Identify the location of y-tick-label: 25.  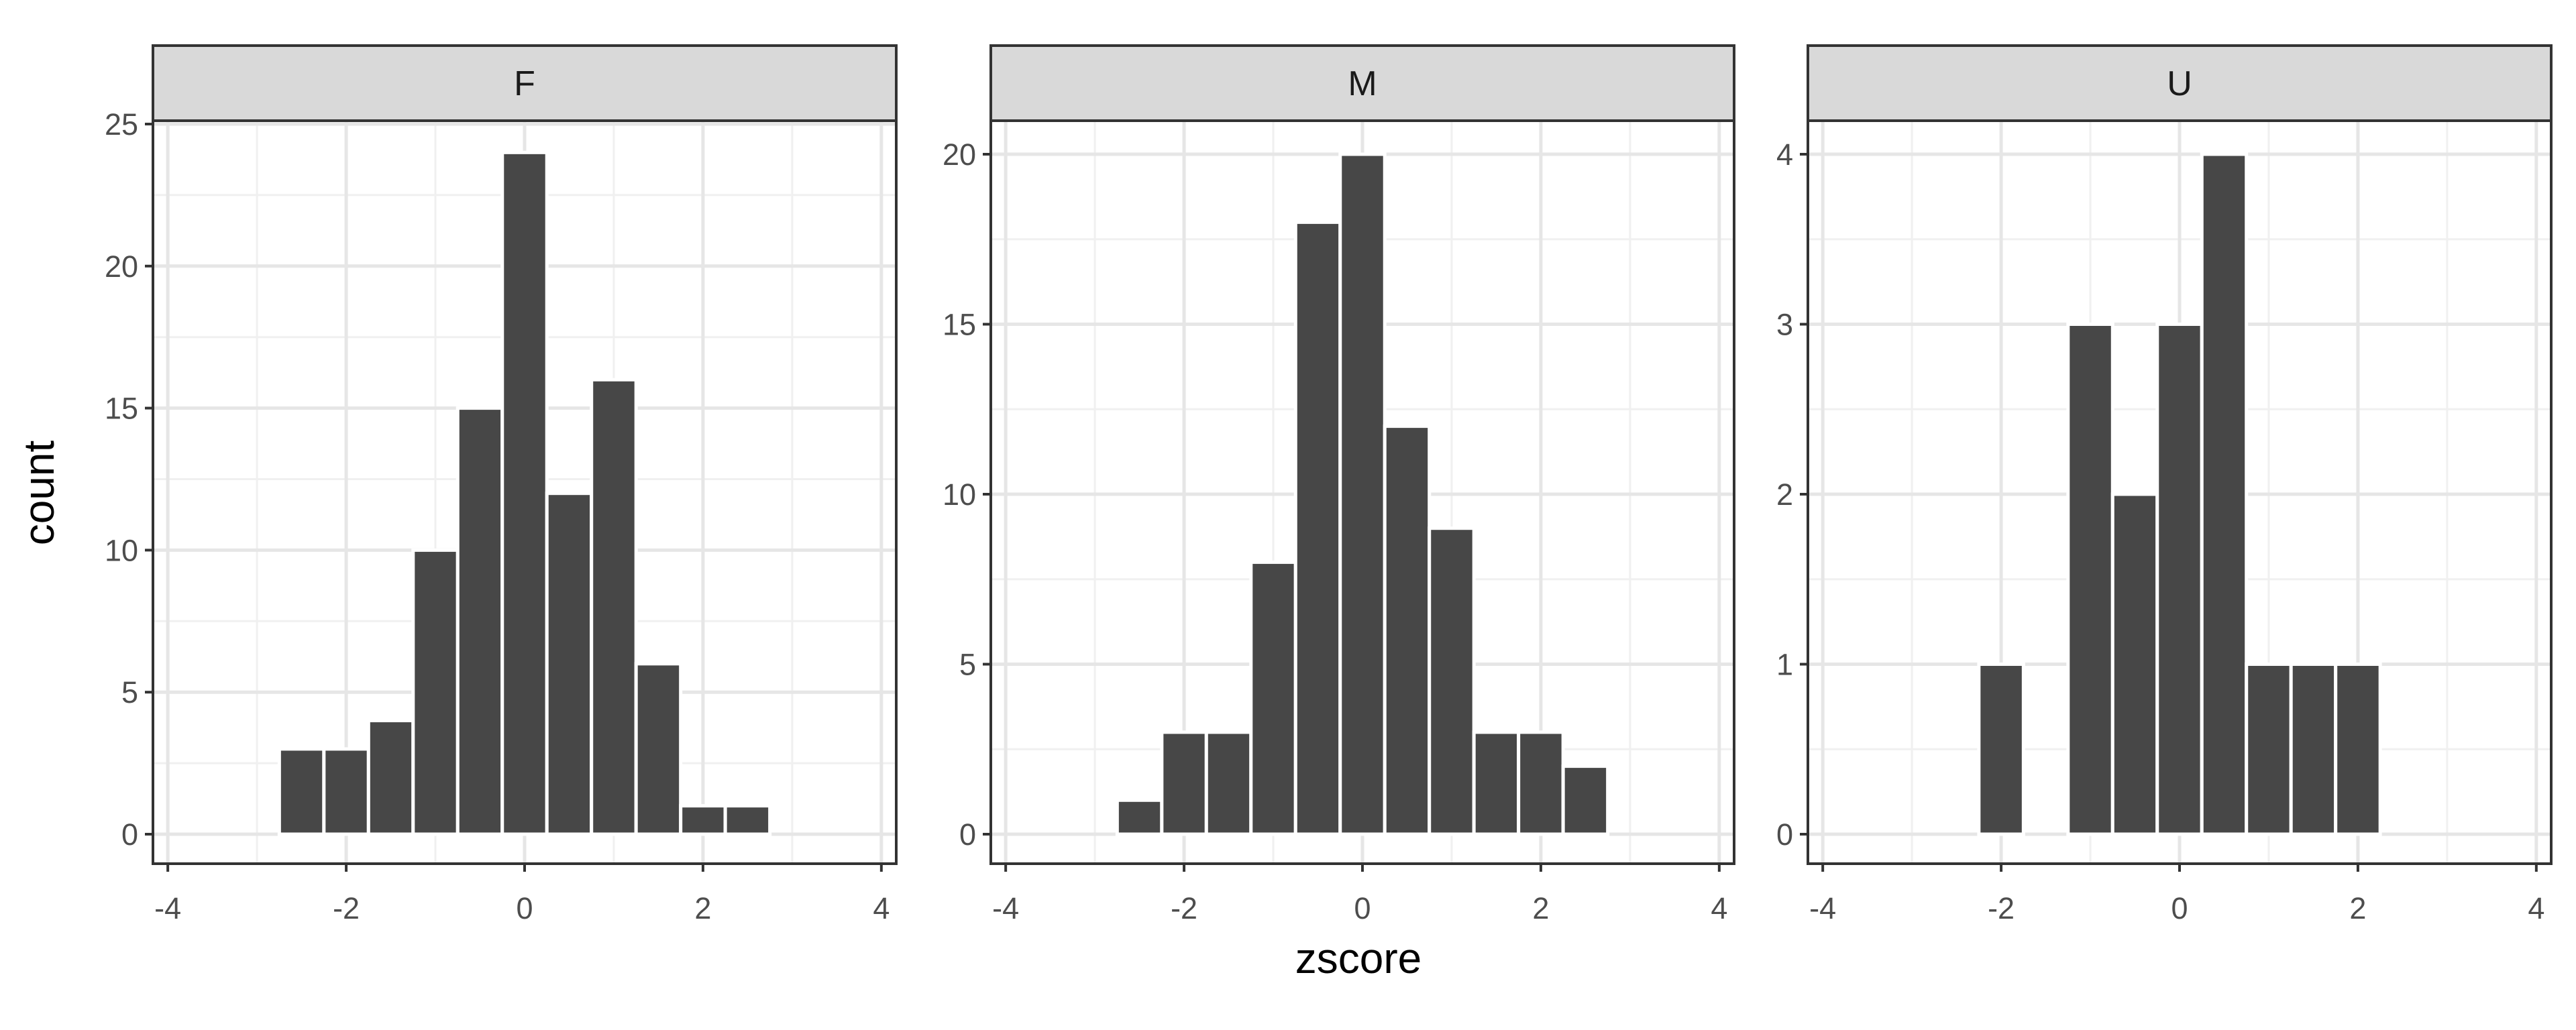
(121, 124).